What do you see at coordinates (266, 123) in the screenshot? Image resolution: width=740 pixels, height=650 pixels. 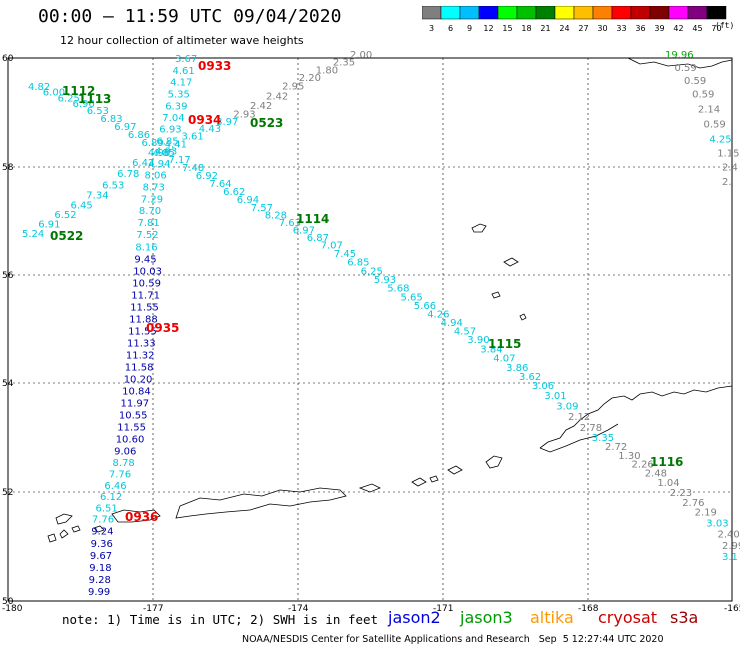 I see `pass-time-label: 0523` at bounding box center [266, 123].